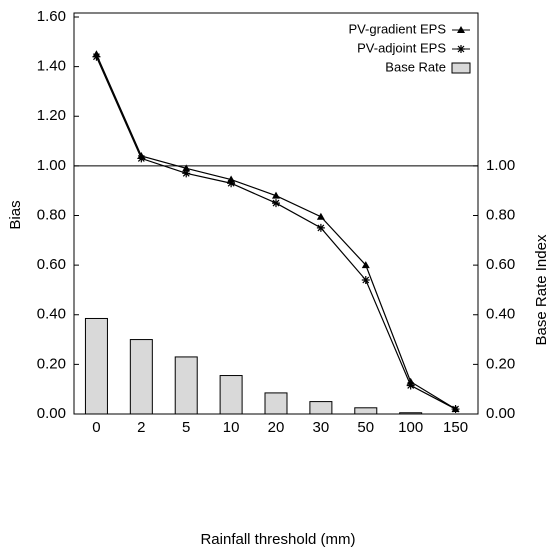 This screenshot has height=558, width=556. I want to click on y2-tick-label: 1.00, so click(500, 165).